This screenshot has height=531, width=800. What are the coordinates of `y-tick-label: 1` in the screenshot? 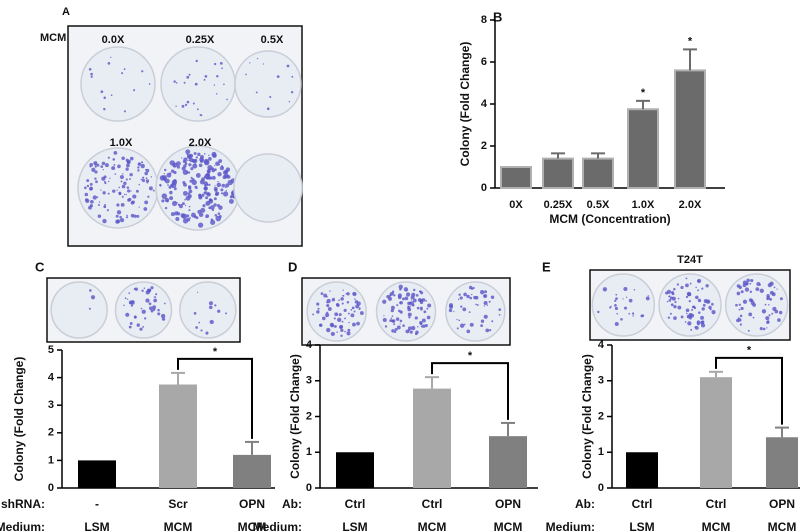 It's located at (601, 452).